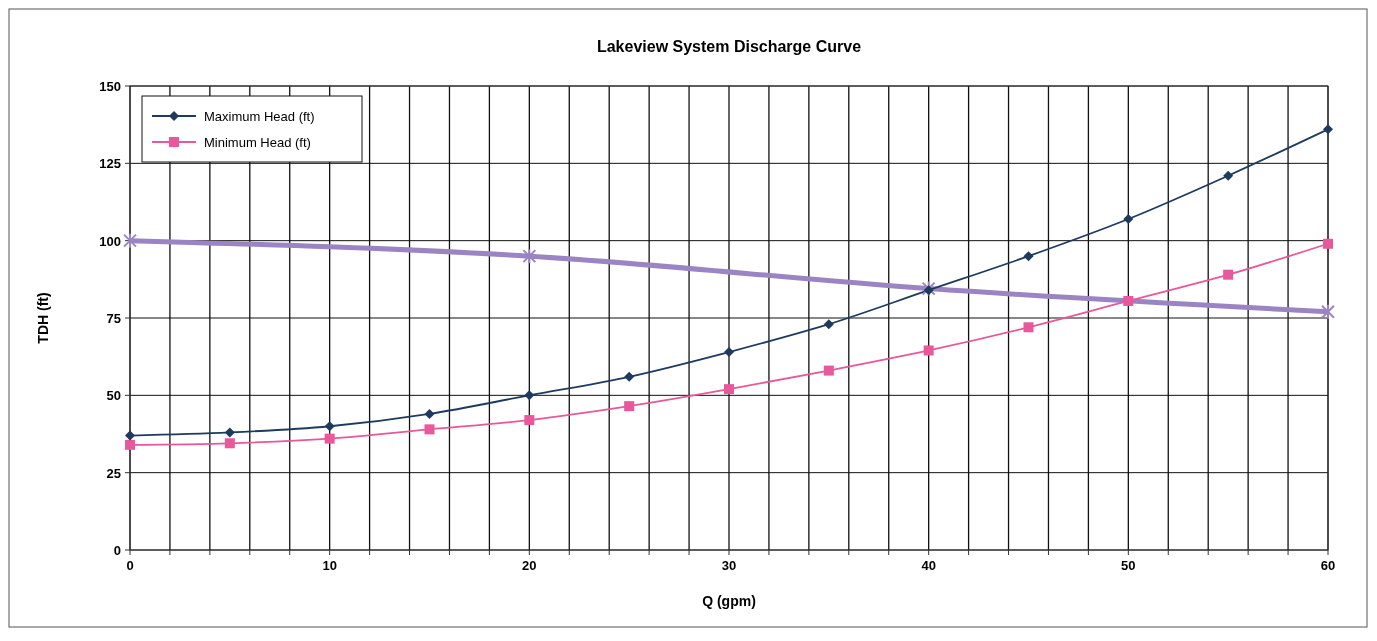  What do you see at coordinates (259, 116) in the screenshot?
I see `legend-label: Maximum Head (ft)` at bounding box center [259, 116].